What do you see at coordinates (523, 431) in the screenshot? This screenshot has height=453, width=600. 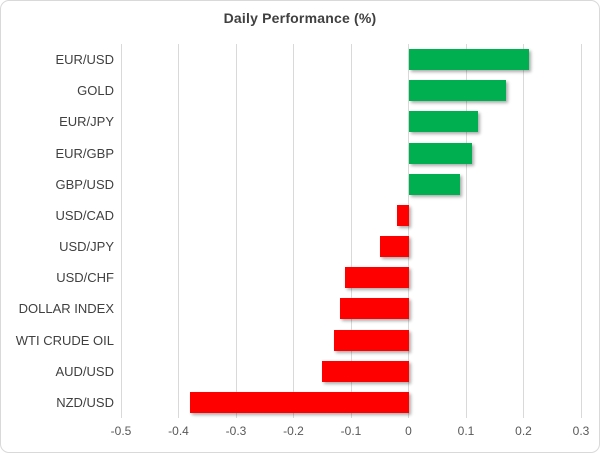 I see `x-tick-label: 0.2` at bounding box center [523, 431].